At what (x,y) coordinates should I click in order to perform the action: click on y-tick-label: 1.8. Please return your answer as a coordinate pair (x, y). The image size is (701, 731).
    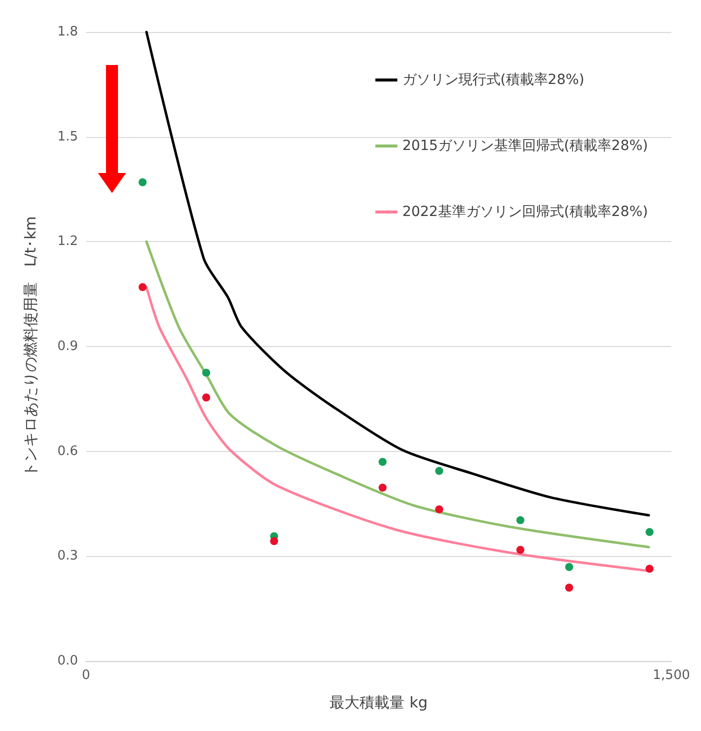
    Looking at the image, I should click on (67, 32).